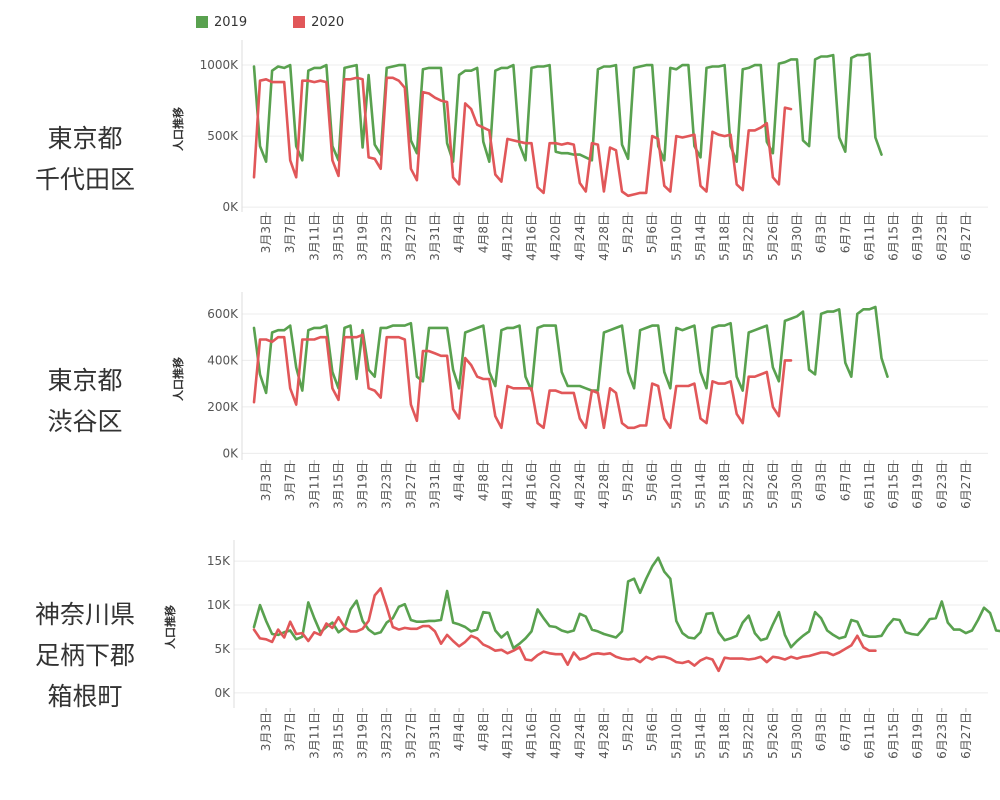  What do you see at coordinates (219, 561) in the screenshot?
I see `y-tick-label: 15K` at bounding box center [219, 561].